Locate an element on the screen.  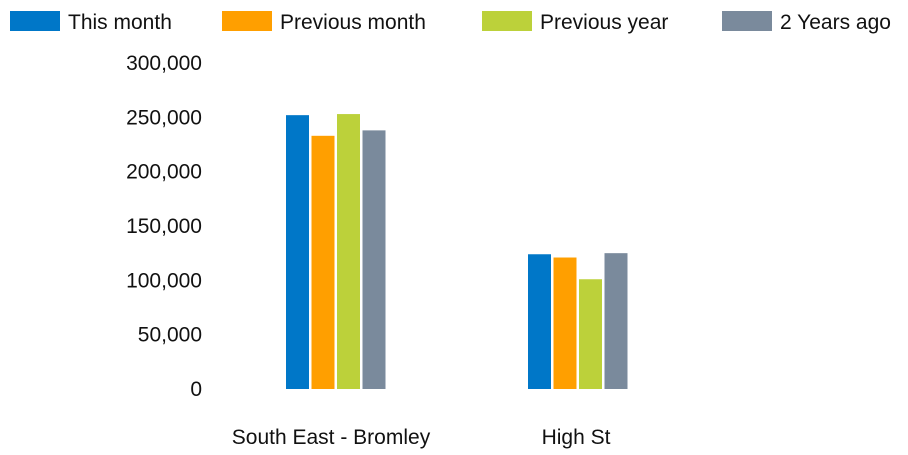
bar-high-st-this-month is located at coordinates (539, 321).